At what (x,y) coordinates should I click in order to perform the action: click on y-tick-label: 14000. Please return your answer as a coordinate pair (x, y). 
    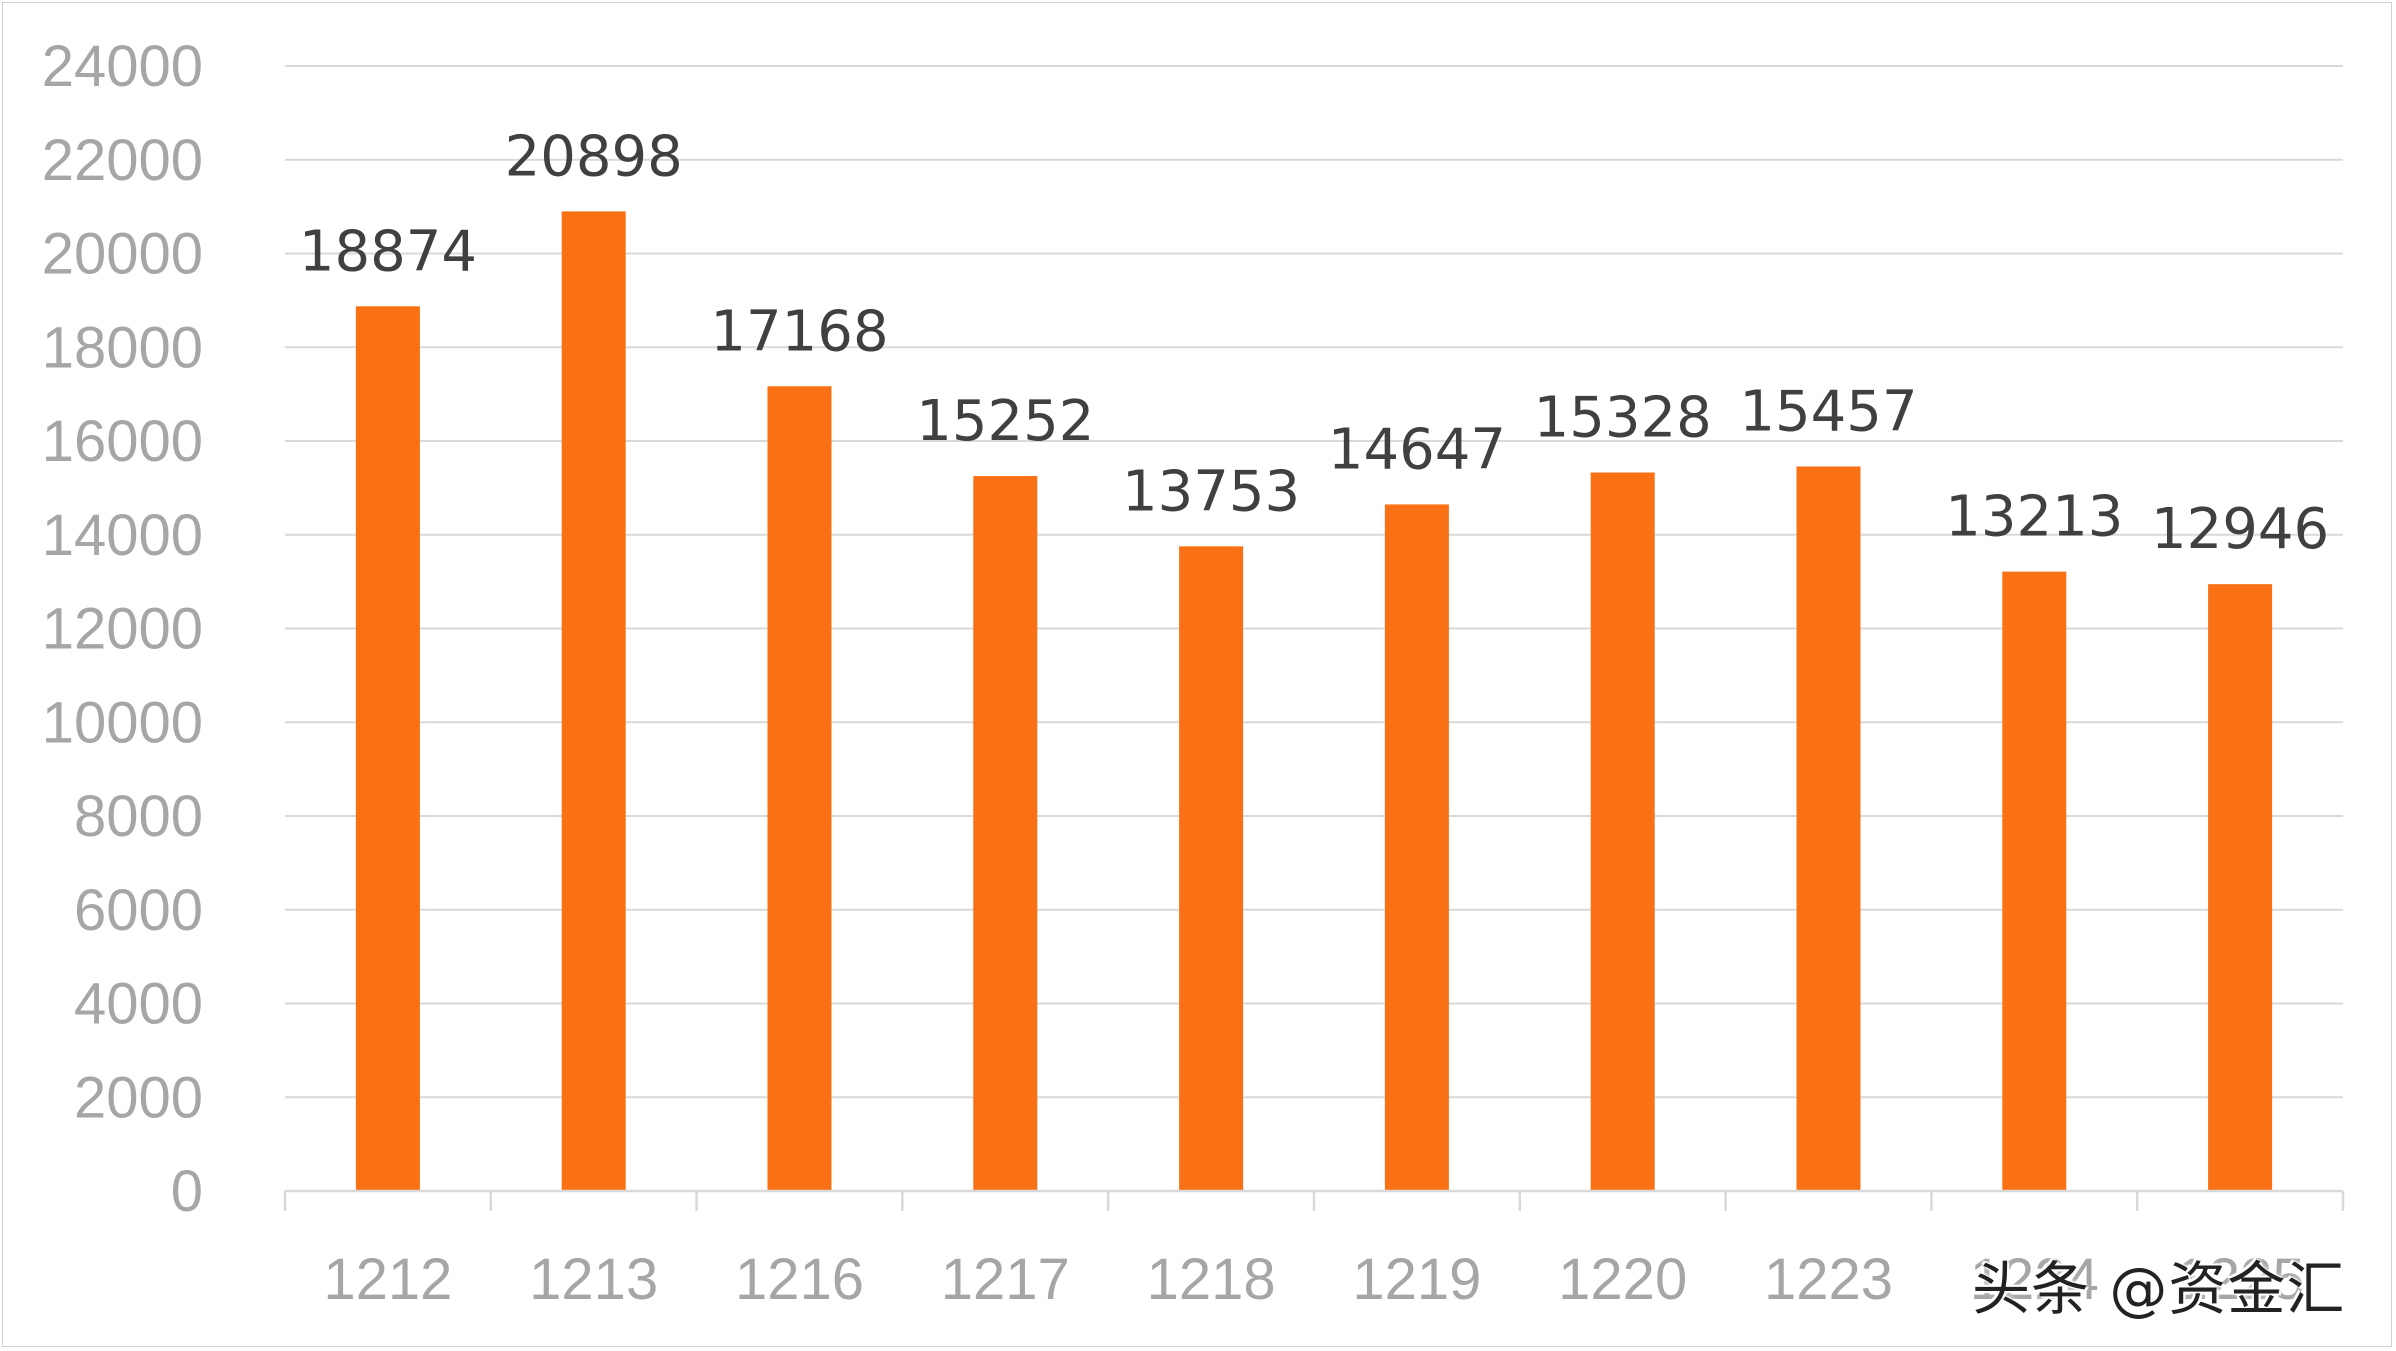
    Looking at the image, I should click on (122, 535).